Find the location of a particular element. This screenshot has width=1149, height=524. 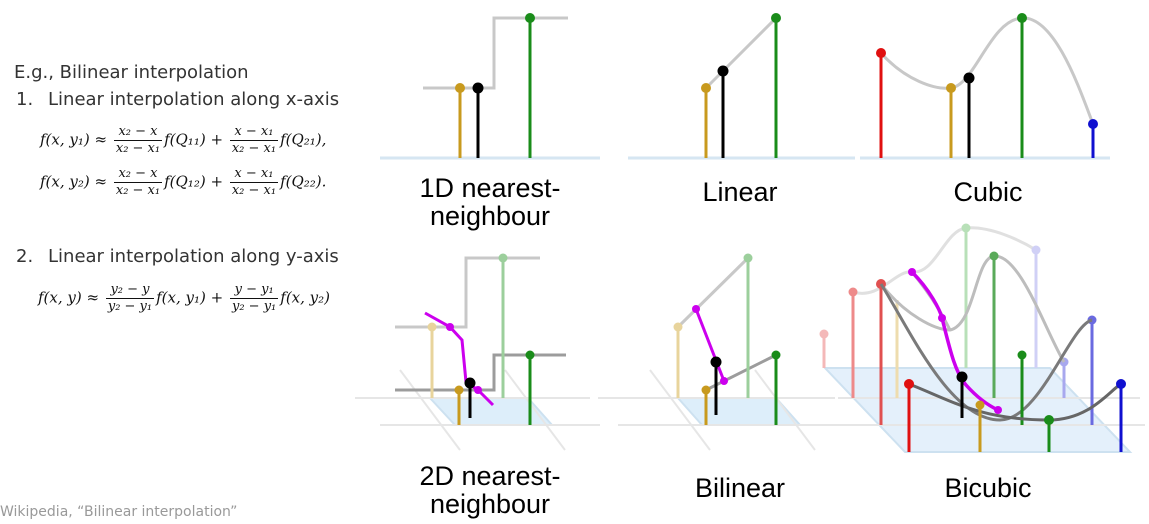

panel-1d-nearest is located at coordinates (490, 86).